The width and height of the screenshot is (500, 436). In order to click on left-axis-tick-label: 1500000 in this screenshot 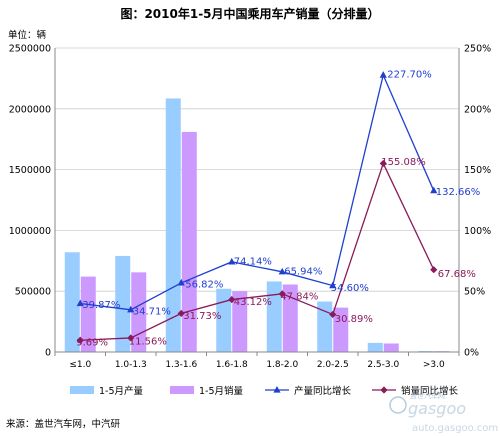, I will do `click(30, 170)`.